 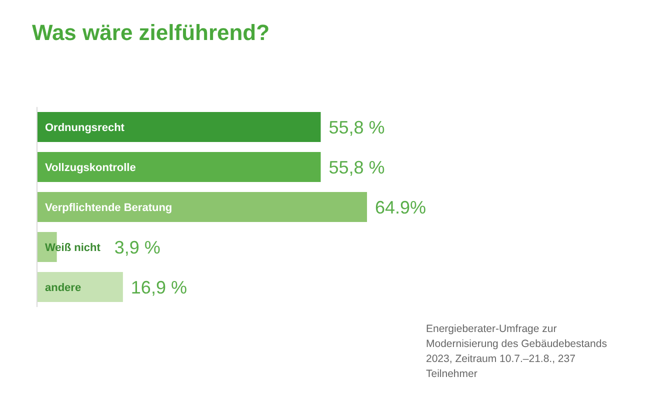 I want to click on chart-title: Was wäre zielführend?, so click(x=151, y=33).